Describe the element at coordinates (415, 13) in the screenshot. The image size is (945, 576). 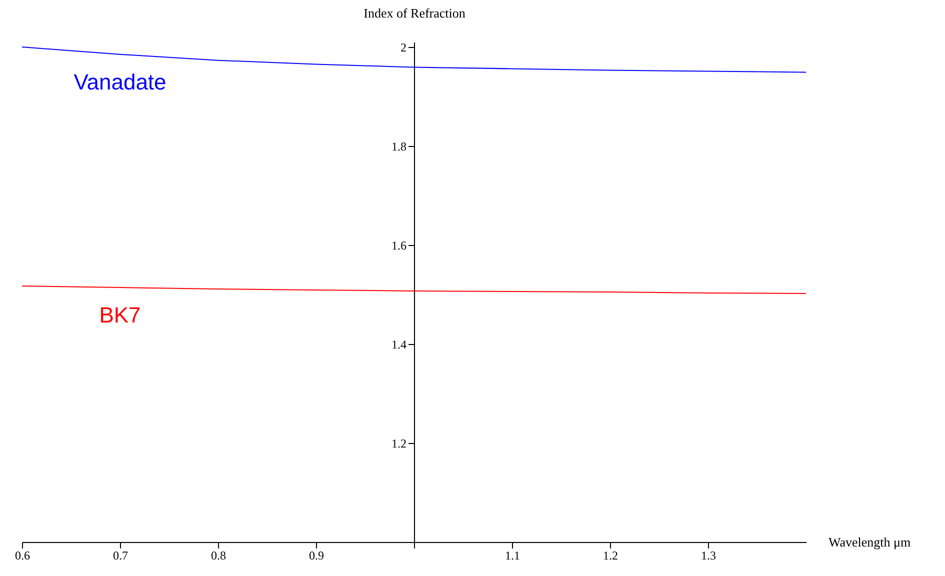
I see `y-axis-title: Index of Refraction` at that location.